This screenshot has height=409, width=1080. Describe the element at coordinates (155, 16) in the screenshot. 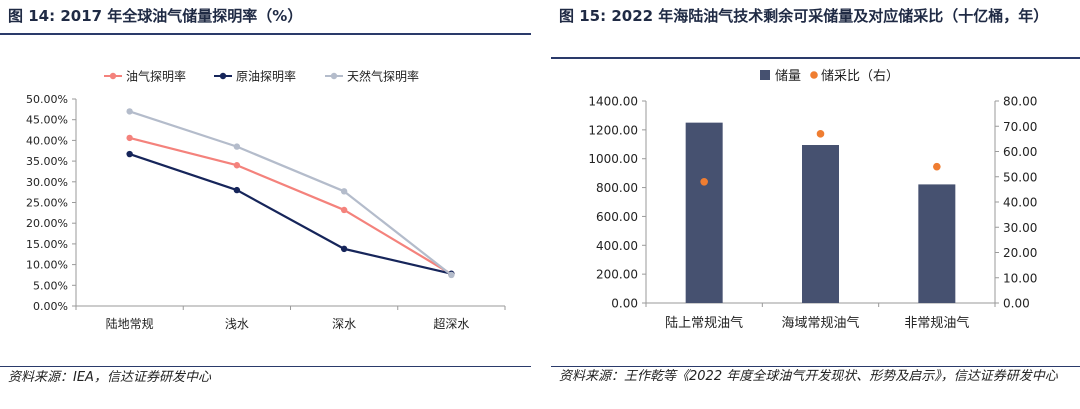

I see `left-figure-title: 图 14: 2017 年全球油气储量探明率（%）` at that location.